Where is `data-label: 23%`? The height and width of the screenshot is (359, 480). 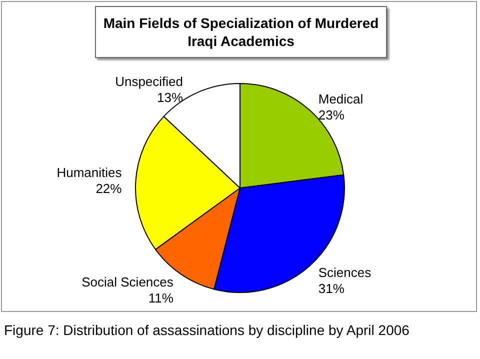 data-label: 23% is located at coordinates (331, 115).